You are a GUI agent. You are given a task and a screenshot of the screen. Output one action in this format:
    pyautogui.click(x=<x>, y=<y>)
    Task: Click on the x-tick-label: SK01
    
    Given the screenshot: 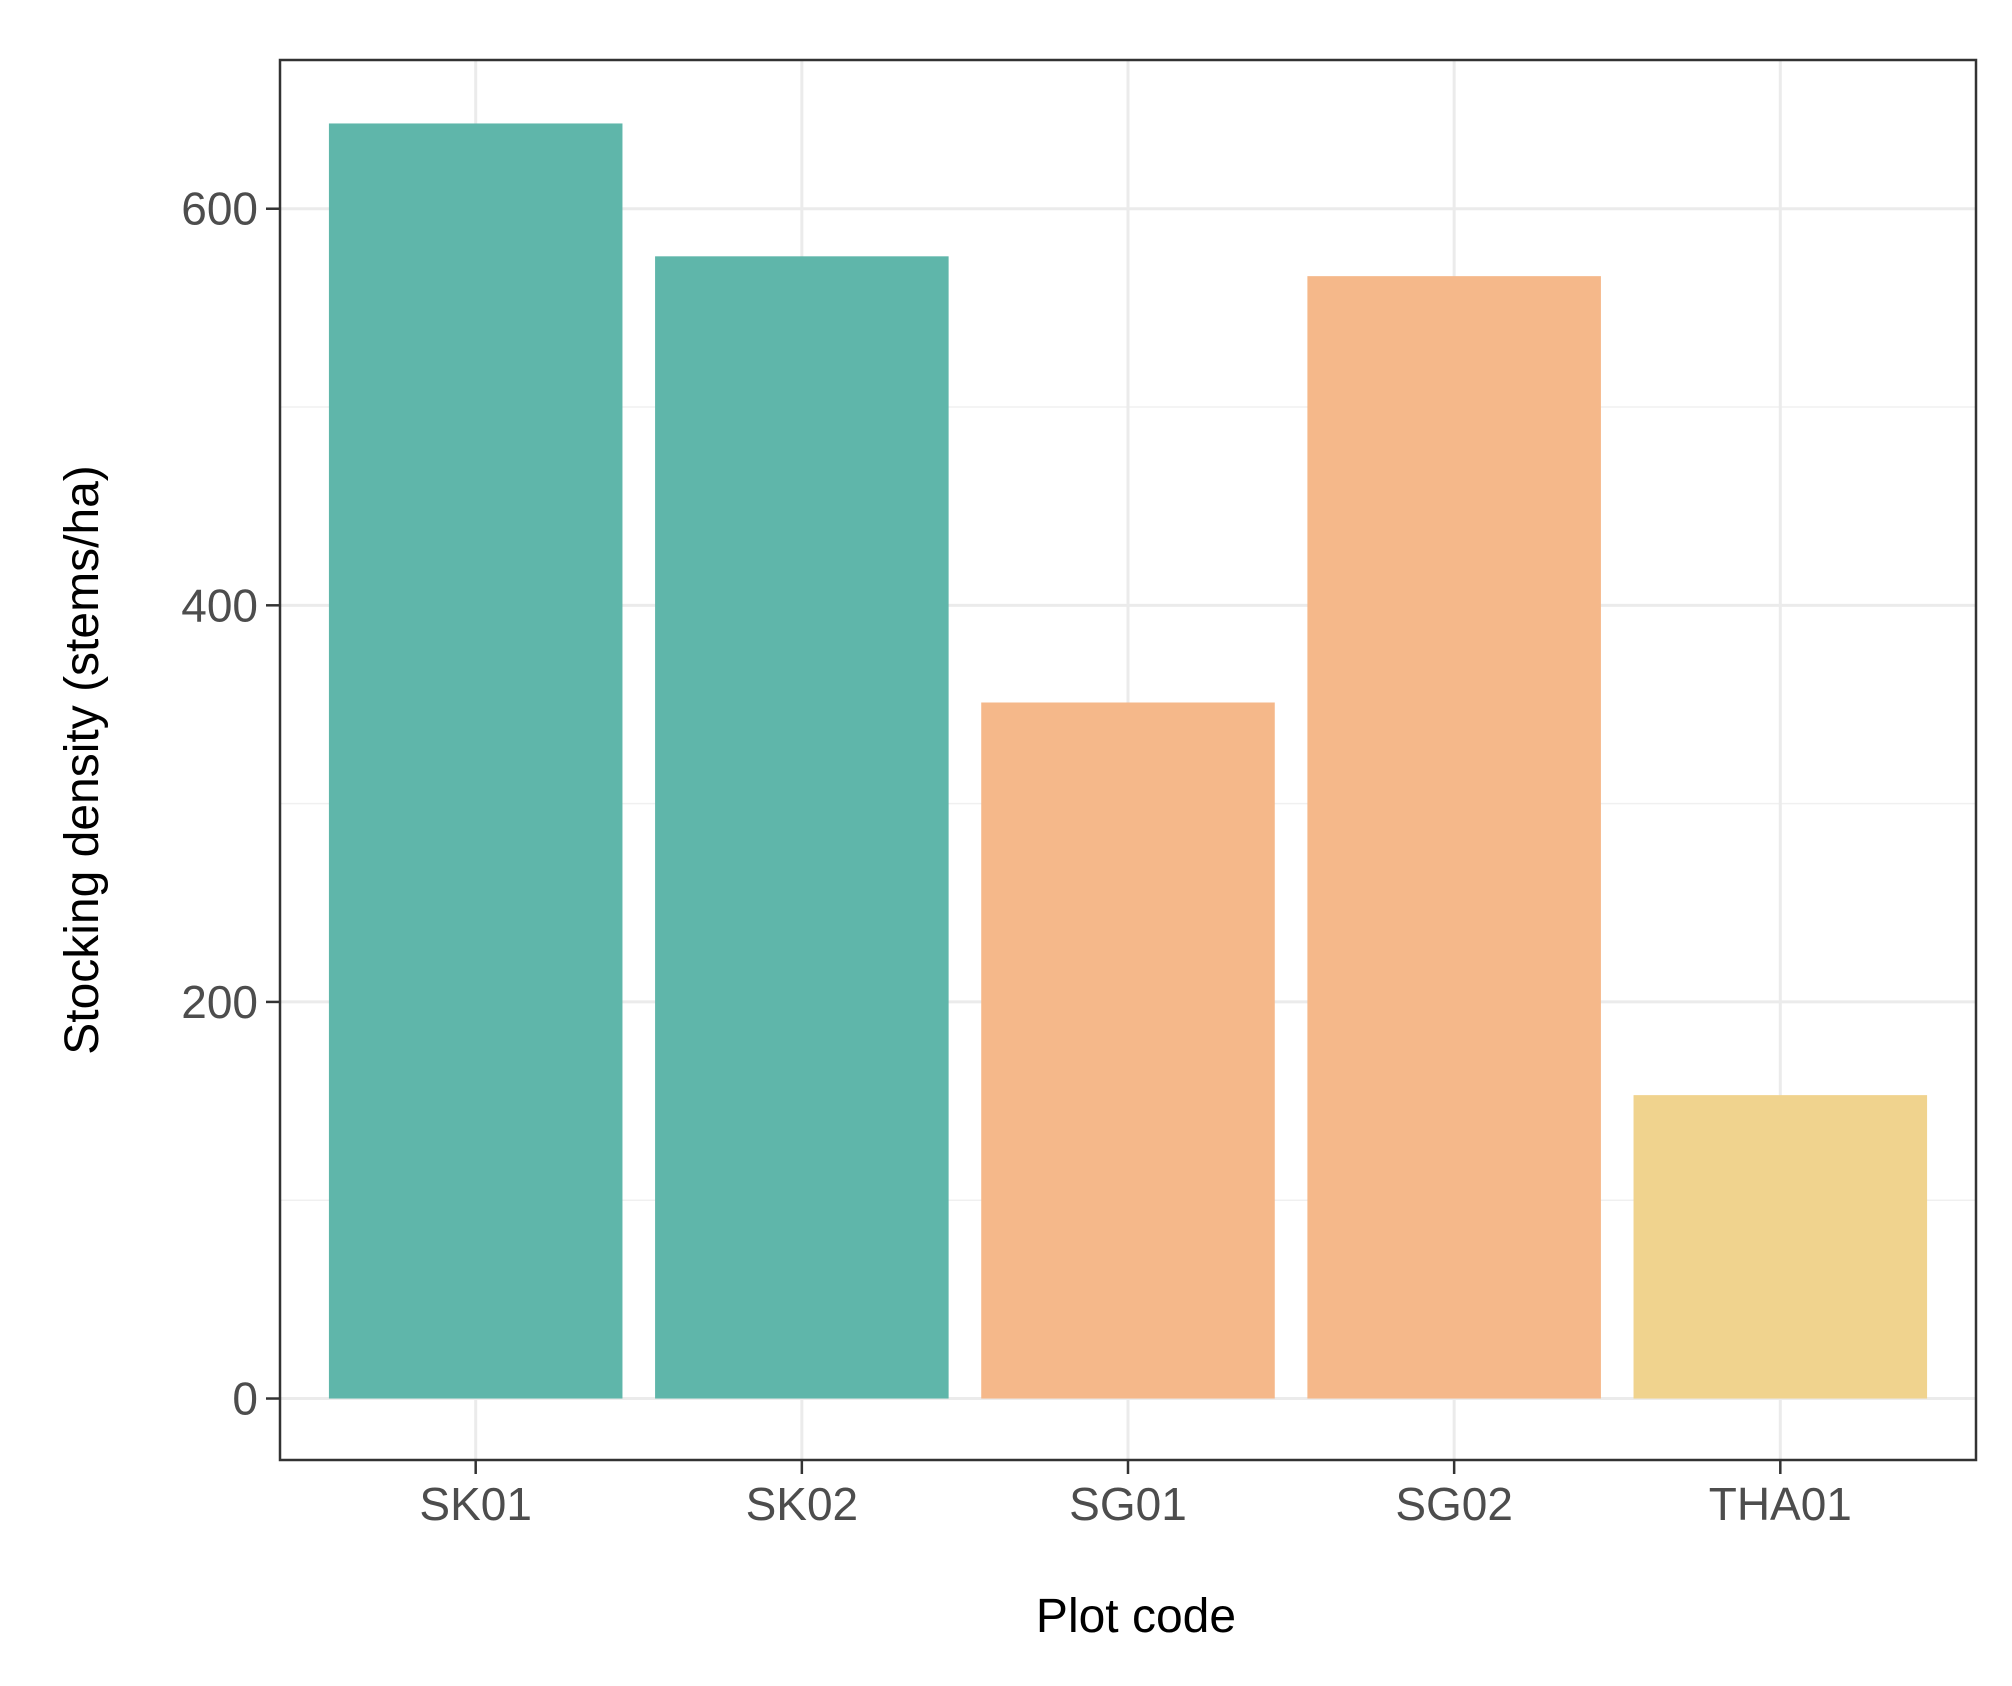 What is the action you would take?
    pyautogui.click(x=475, y=1504)
    